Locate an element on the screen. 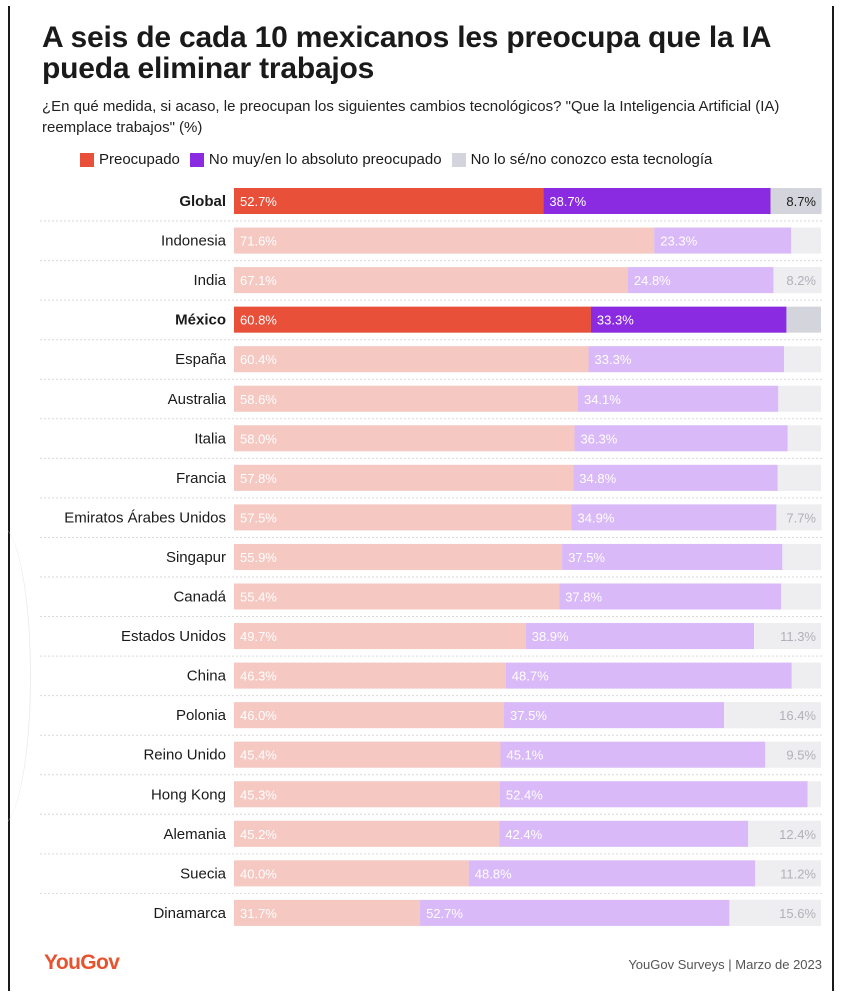  legend-item-no-lo-se: No lo sé/no conozco esta tecnología is located at coordinates (582, 159).